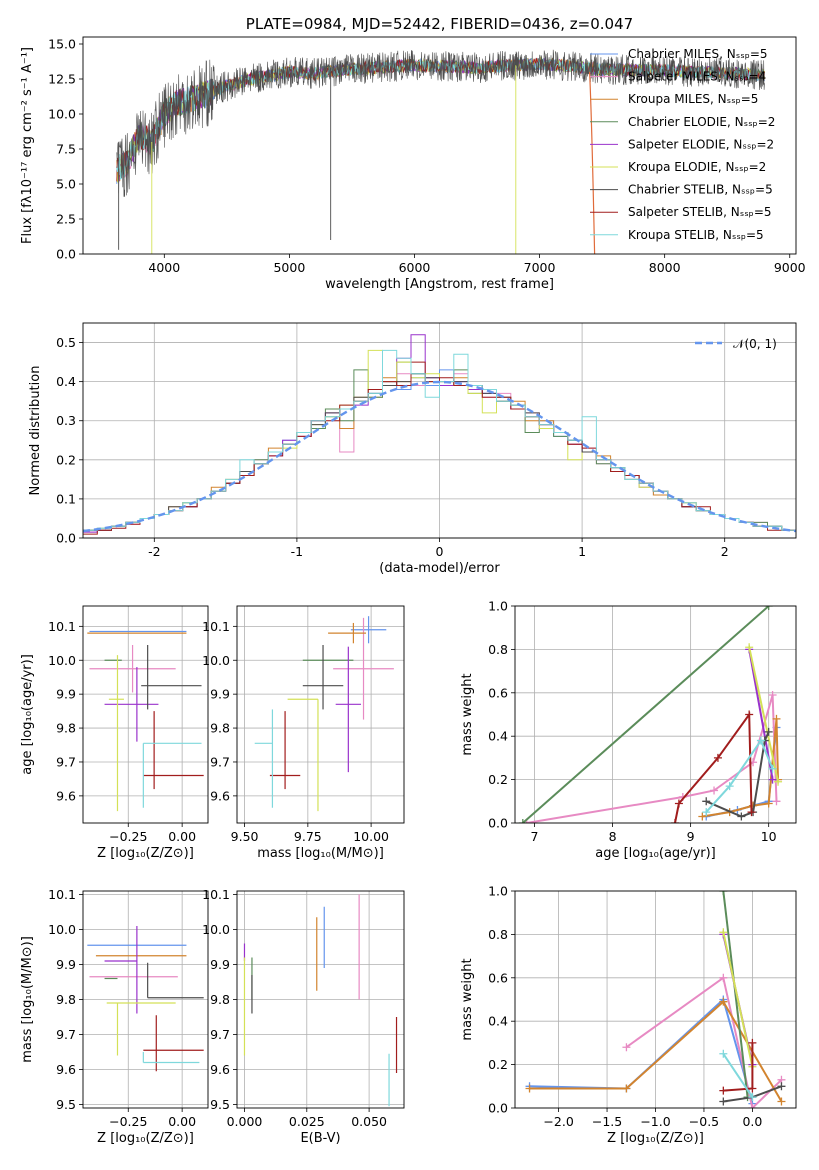 The width and height of the screenshot is (819, 1170). What do you see at coordinates (498, 977) in the screenshot?
I see `y-tick-label: 0.6` at bounding box center [498, 977].